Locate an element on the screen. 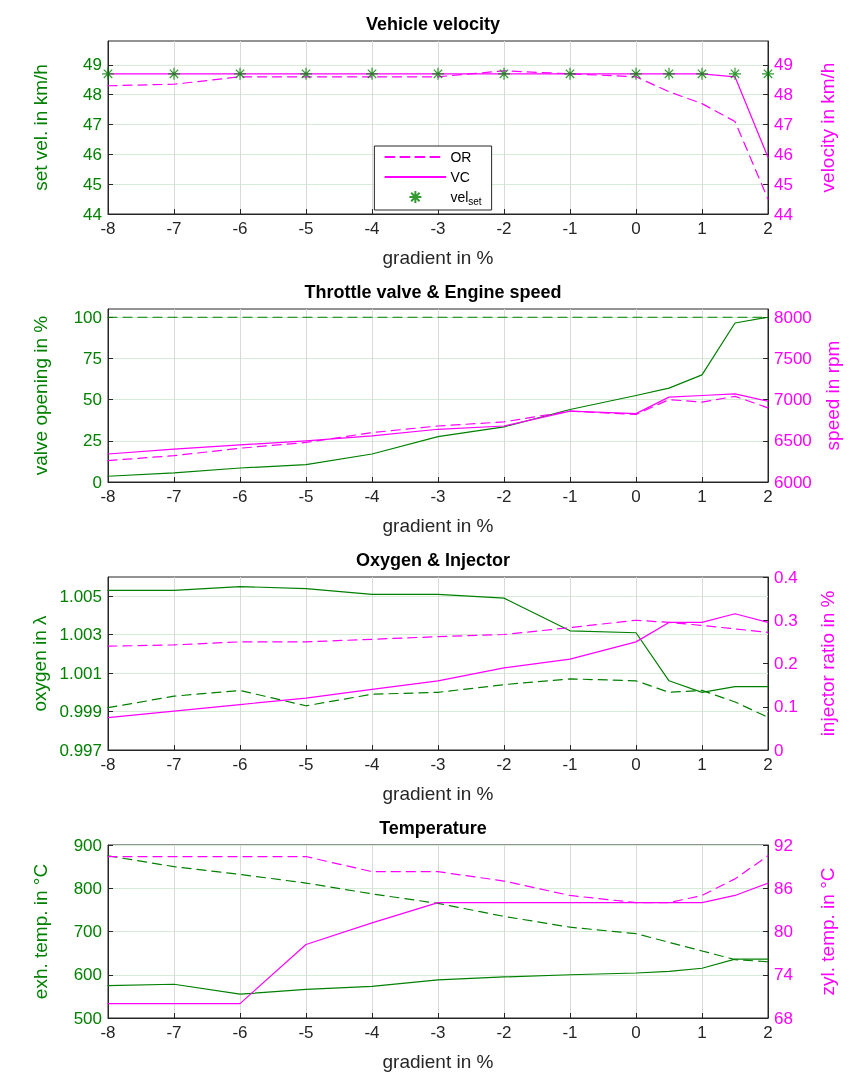 The width and height of the screenshot is (866, 1088). chart-title: Oxygen & Injector is located at coordinates (433, 560).